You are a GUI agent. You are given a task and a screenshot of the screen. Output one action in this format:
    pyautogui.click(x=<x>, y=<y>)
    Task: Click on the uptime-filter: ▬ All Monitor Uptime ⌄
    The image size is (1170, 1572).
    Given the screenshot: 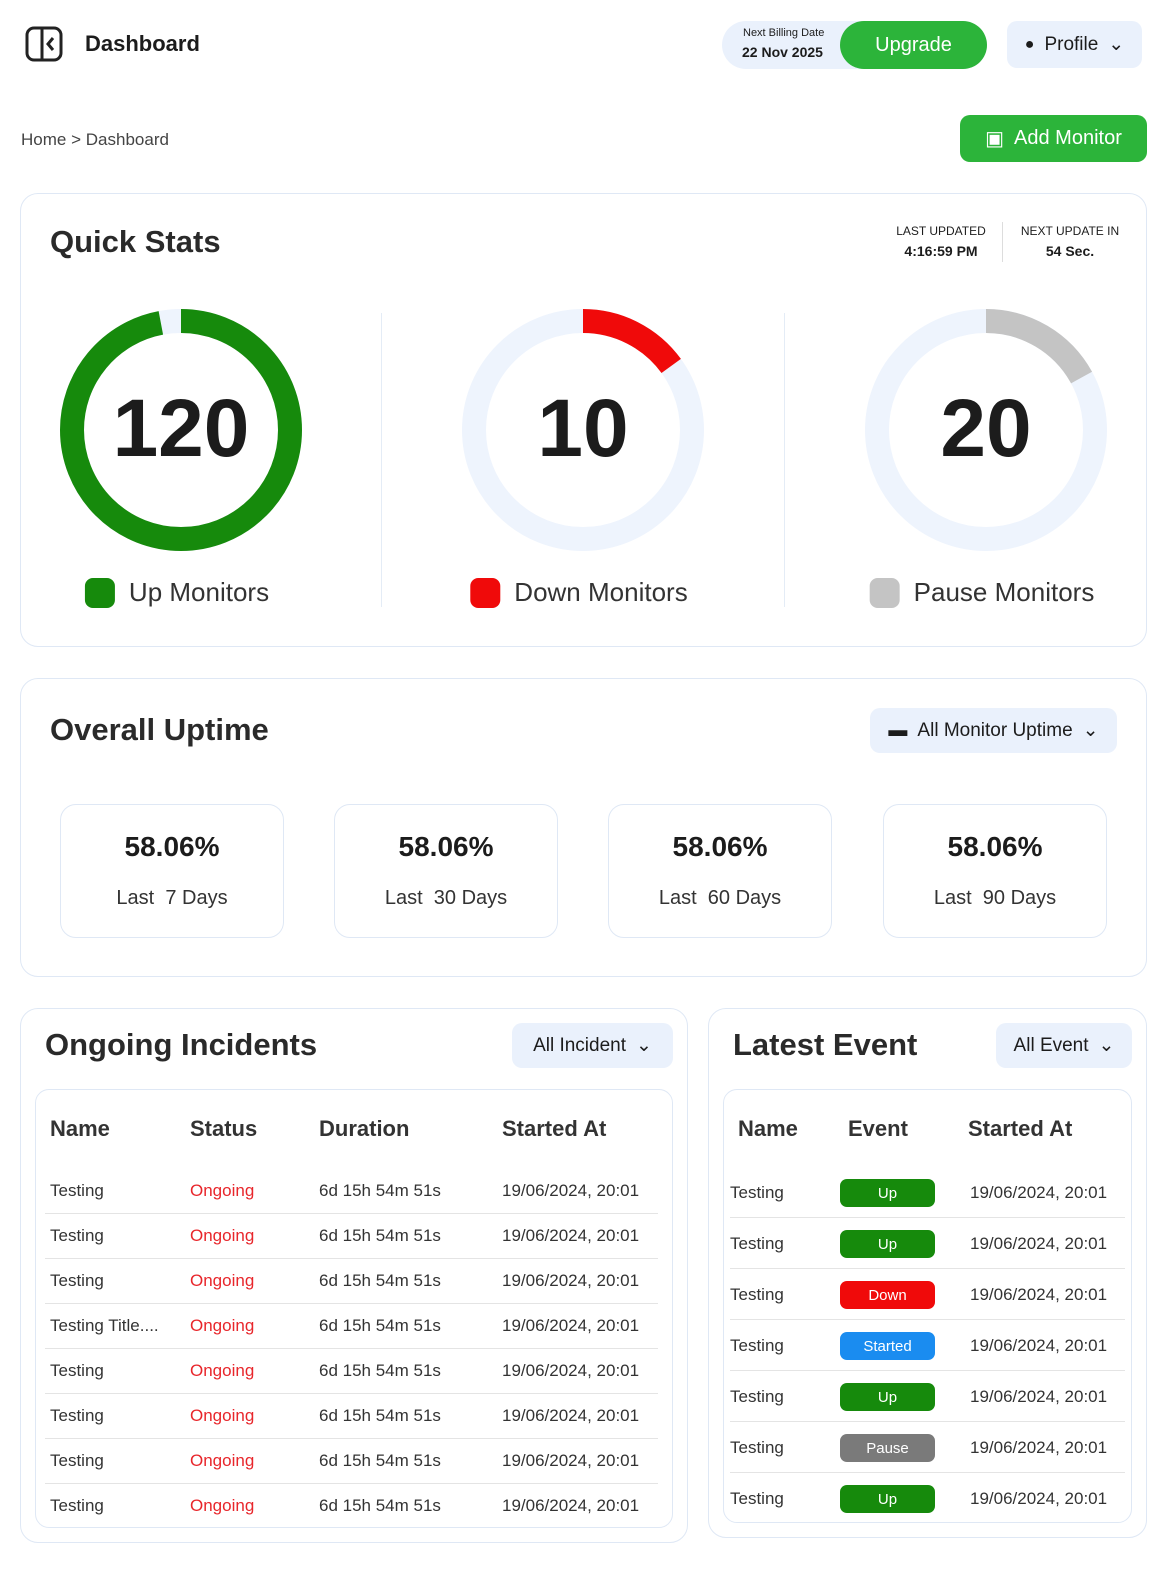 What is the action you would take?
    pyautogui.click(x=993, y=730)
    